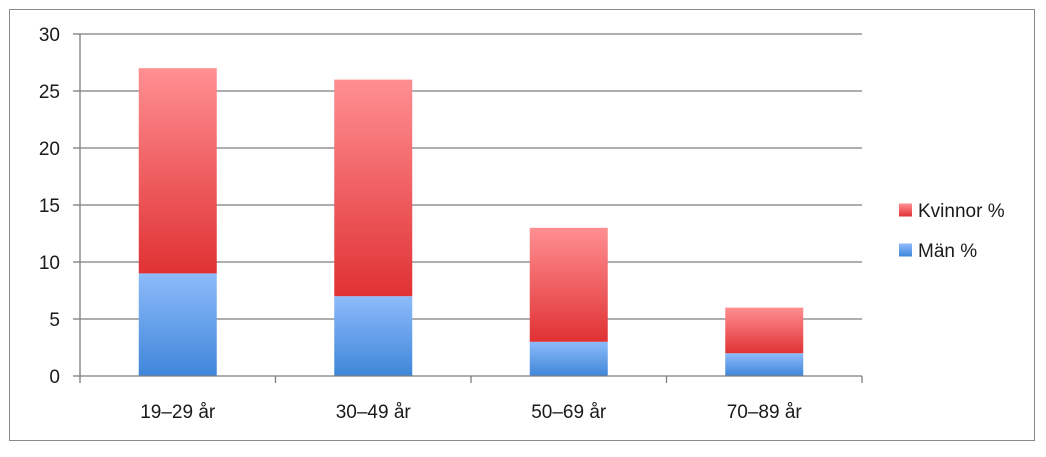 This screenshot has width=1046, height=457. Describe the element at coordinates (49, 92) in the screenshot. I see `y-tick-label-25: 25` at that location.